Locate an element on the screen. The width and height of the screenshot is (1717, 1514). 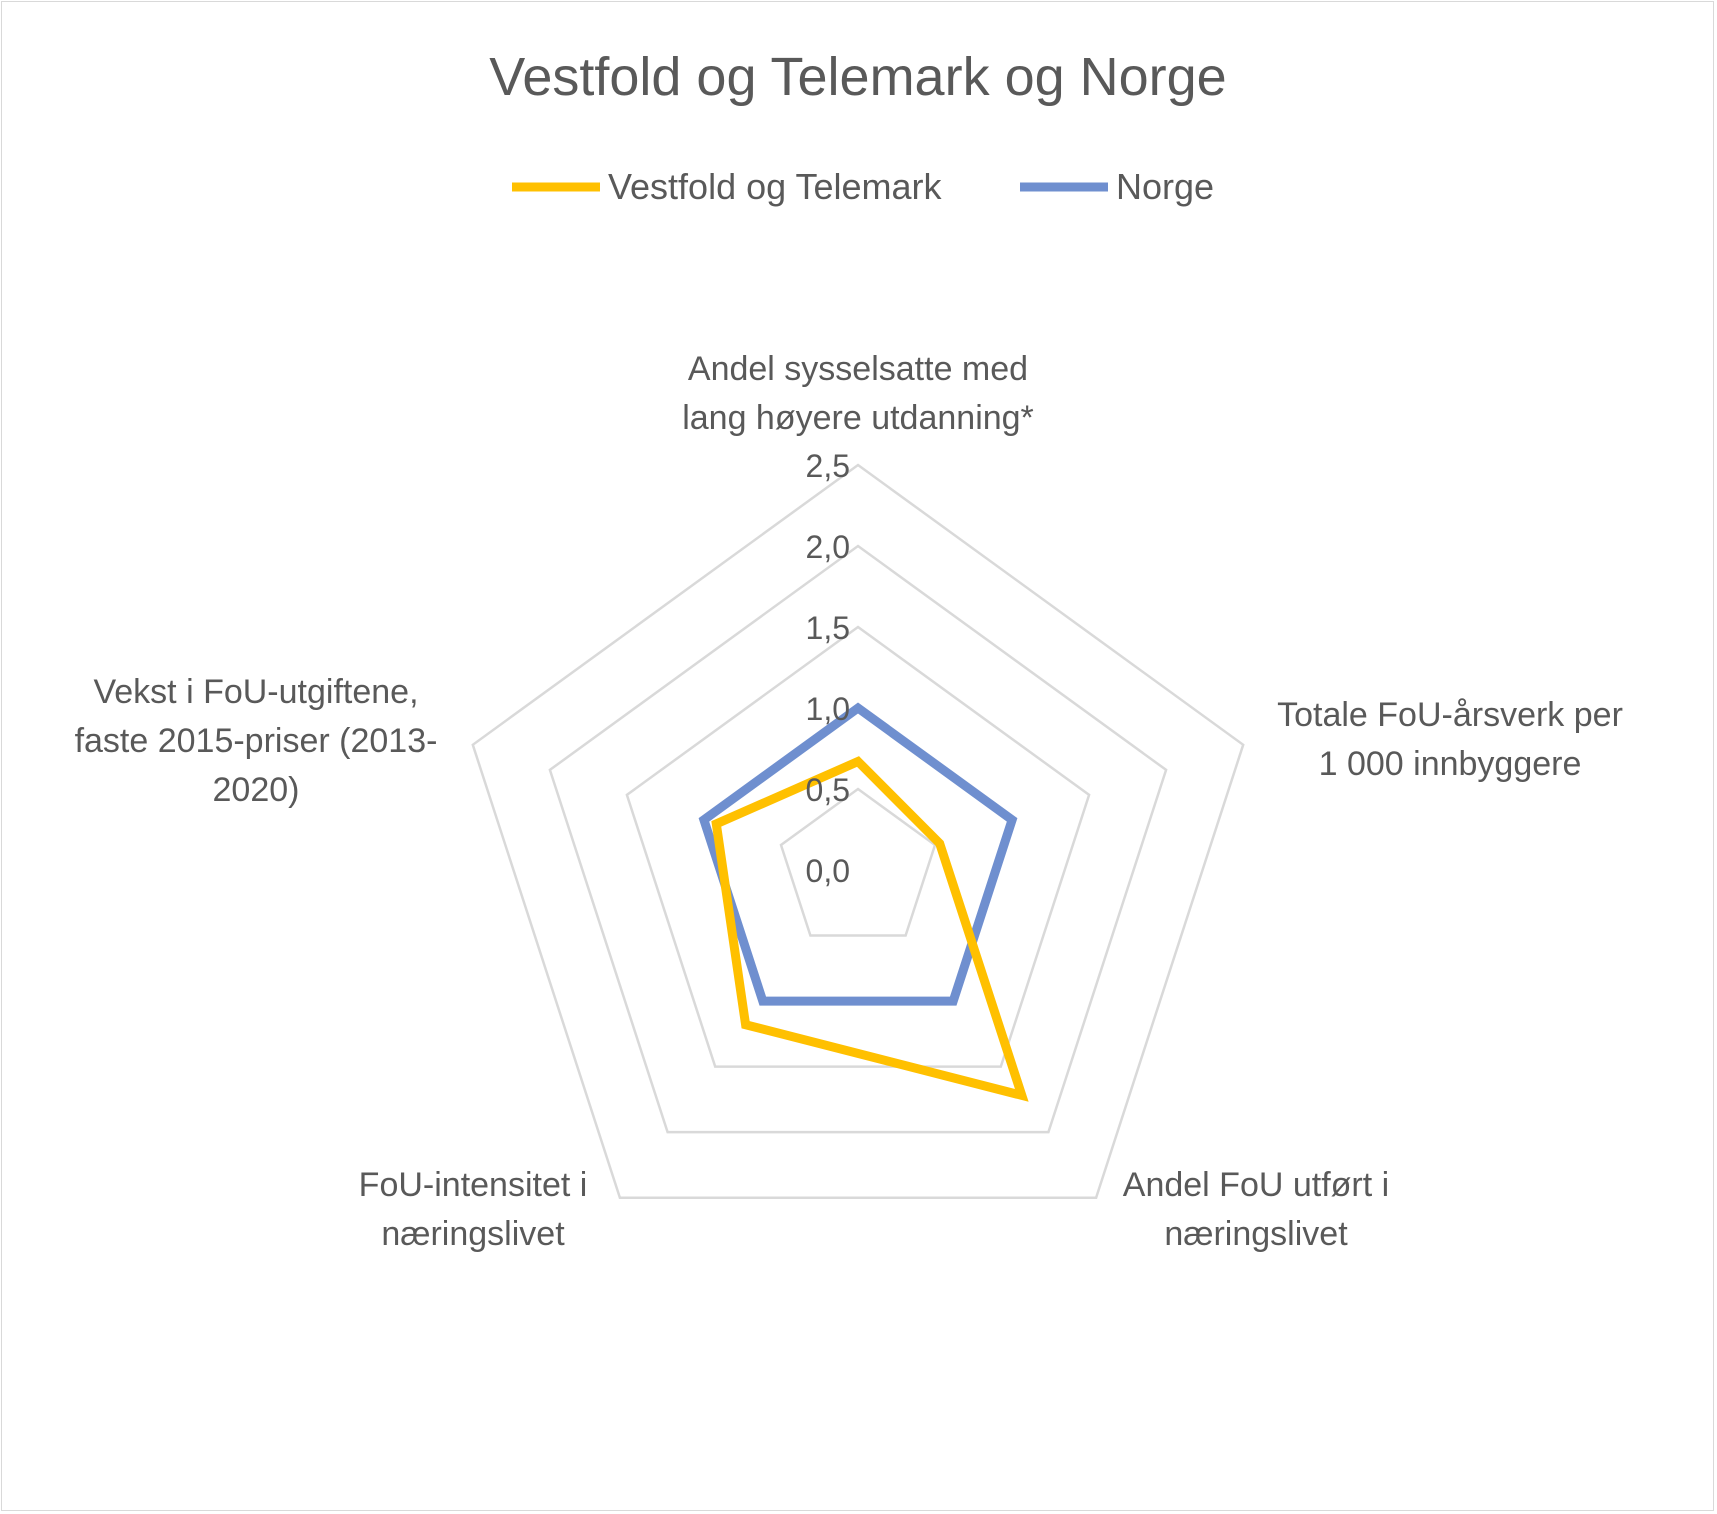
tick-label-1: 0,5 is located at coordinates (828, 790).